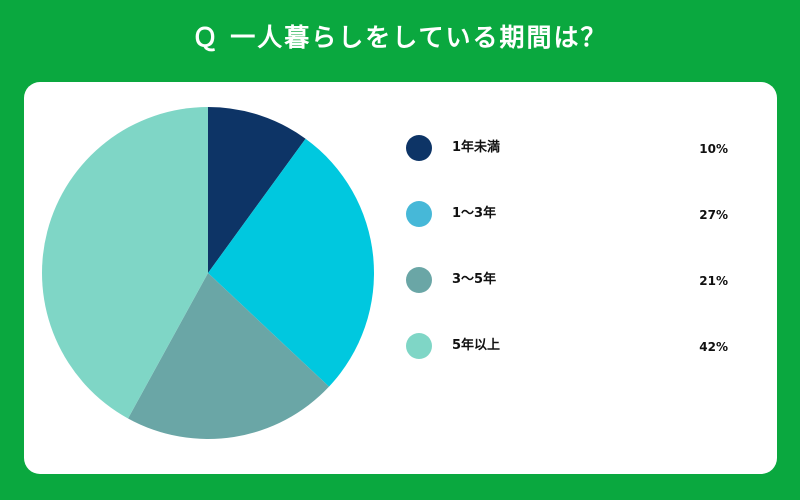 The height and width of the screenshot is (500, 800). What do you see at coordinates (474, 213) in the screenshot?
I see `legend-label: 1〜3年` at bounding box center [474, 213].